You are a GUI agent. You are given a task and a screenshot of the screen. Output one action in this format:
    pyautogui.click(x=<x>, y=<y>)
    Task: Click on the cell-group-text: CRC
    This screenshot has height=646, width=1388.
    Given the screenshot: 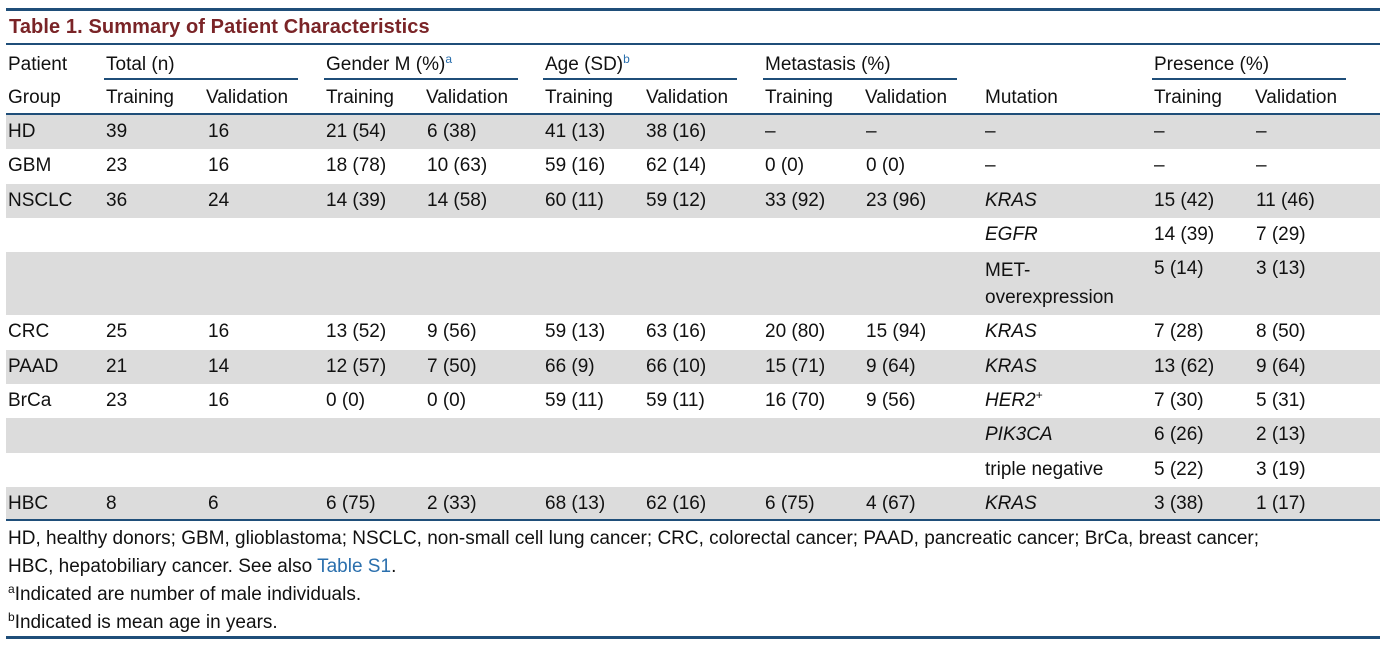 What is the action you would take?
    pyautogui.click(x=29, y=331)
    